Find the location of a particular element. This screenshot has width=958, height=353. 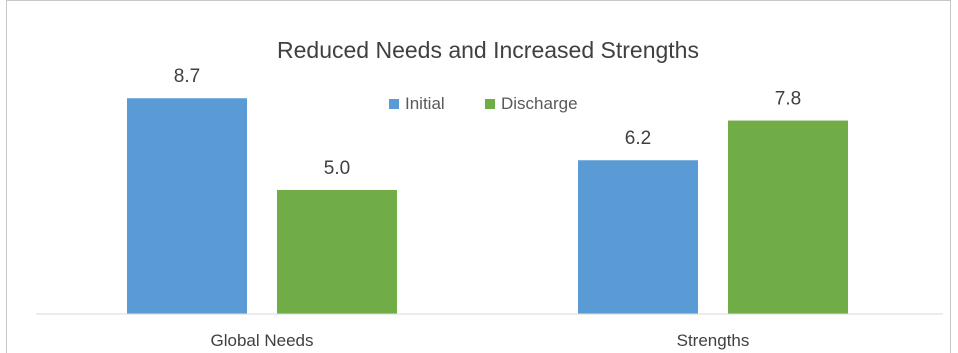

bar-discharge-strengths is located at coordinates (788, 217).